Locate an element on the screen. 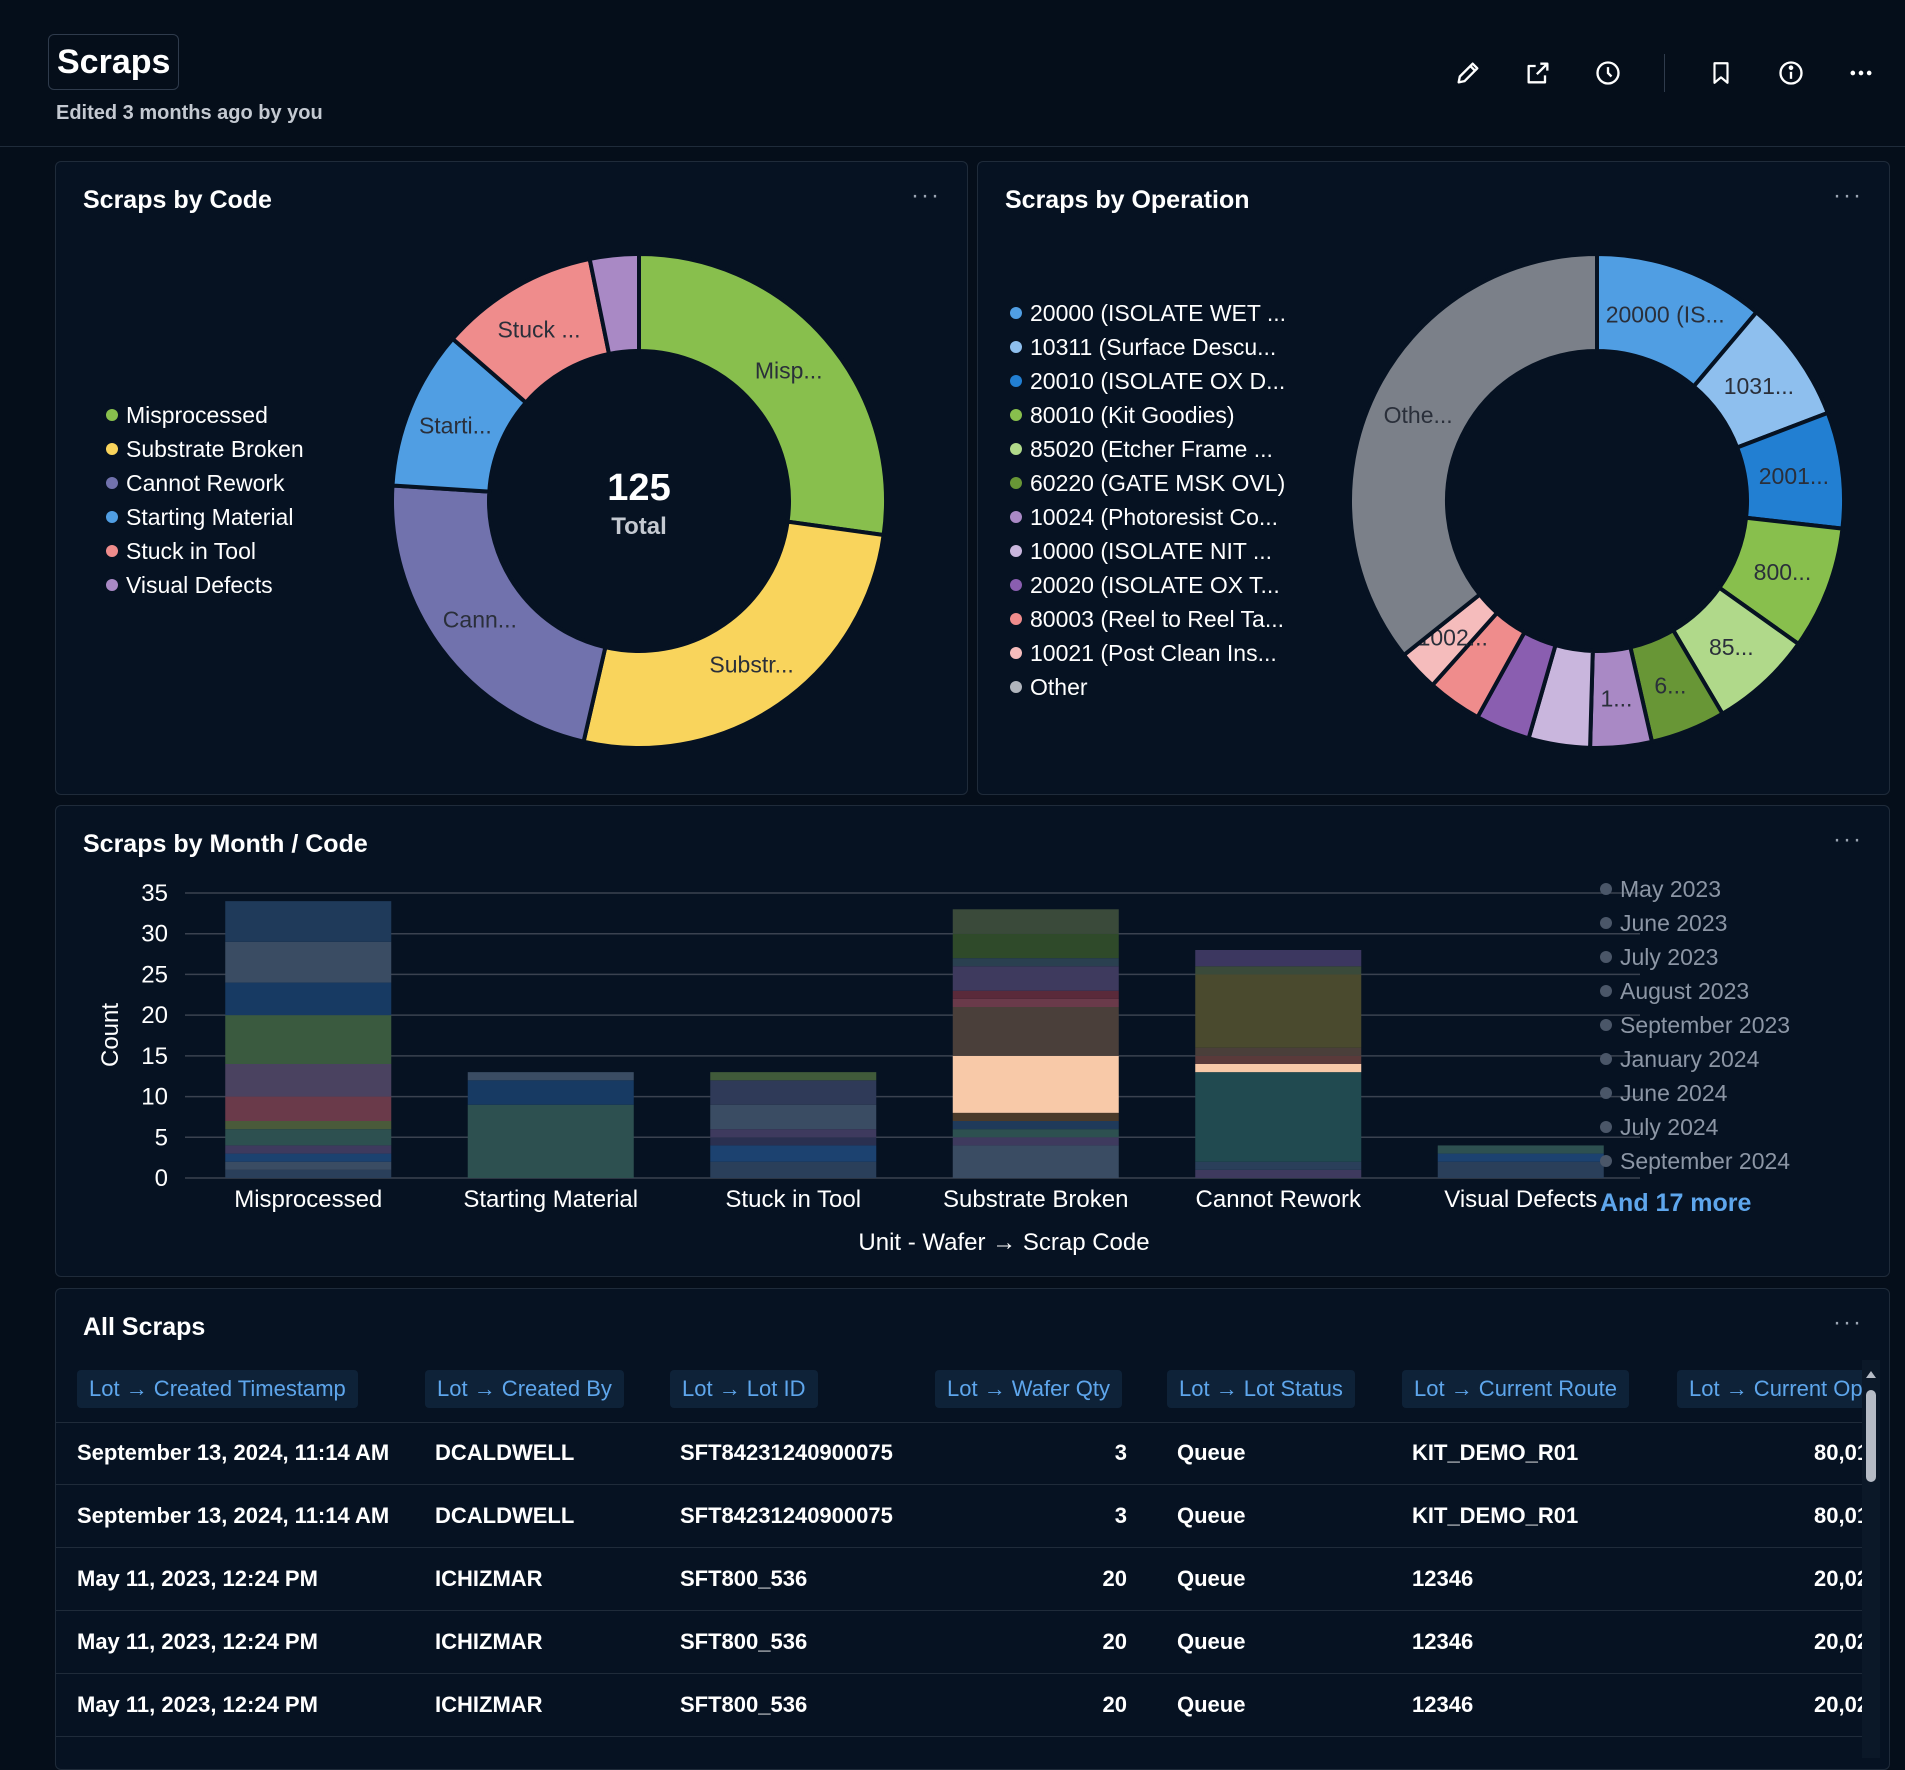  legend-item: 60220 (GATE MSK OVL) is located at coordinates (1148, 483).